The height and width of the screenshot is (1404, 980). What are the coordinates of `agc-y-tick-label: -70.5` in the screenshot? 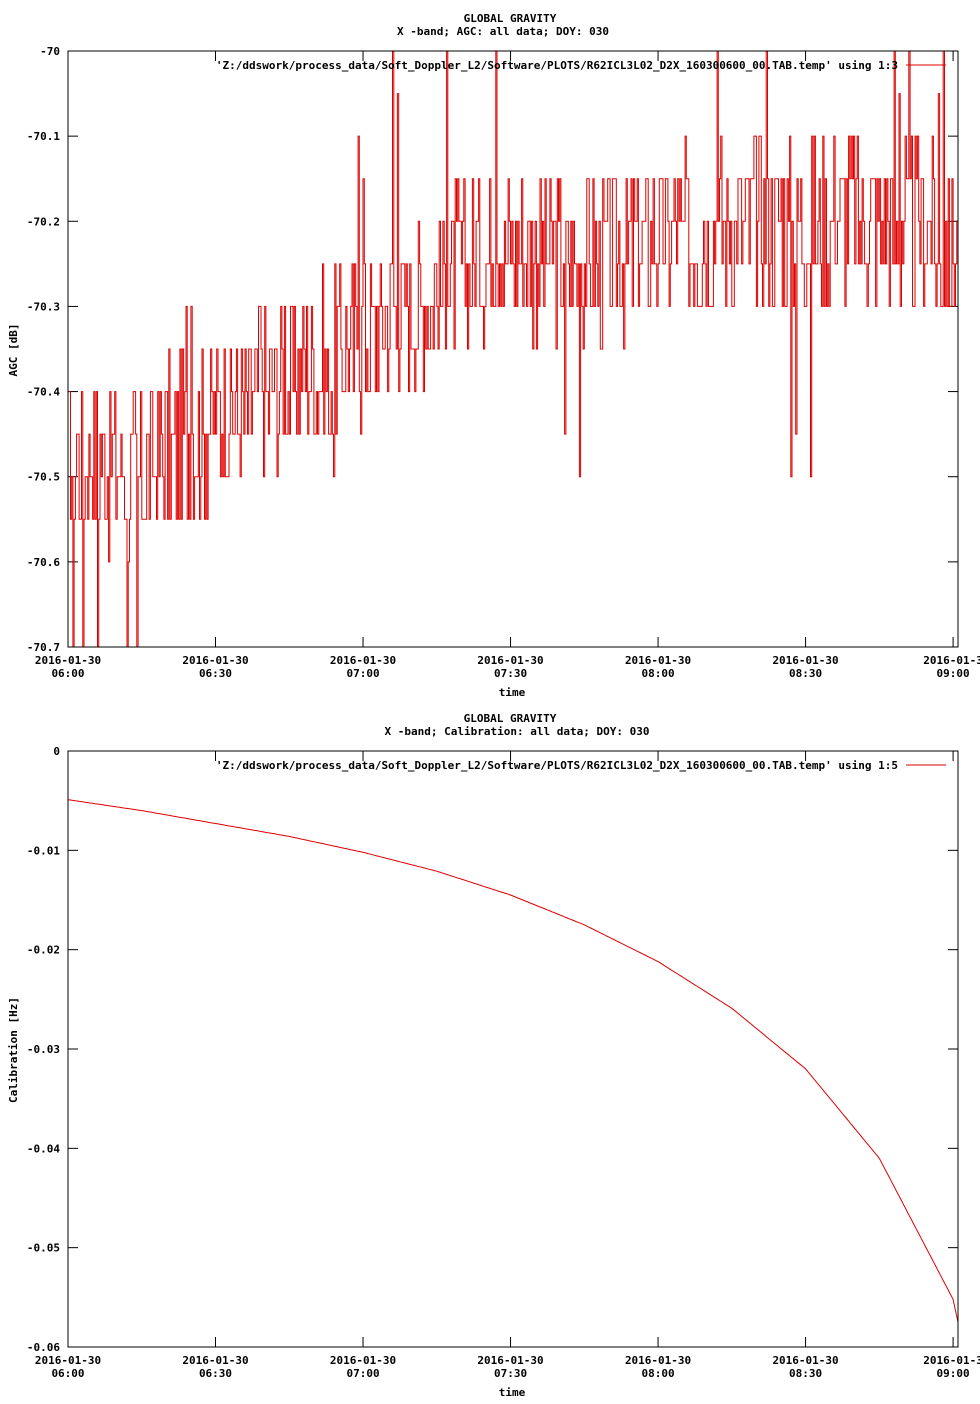 It's located at (43, 477).